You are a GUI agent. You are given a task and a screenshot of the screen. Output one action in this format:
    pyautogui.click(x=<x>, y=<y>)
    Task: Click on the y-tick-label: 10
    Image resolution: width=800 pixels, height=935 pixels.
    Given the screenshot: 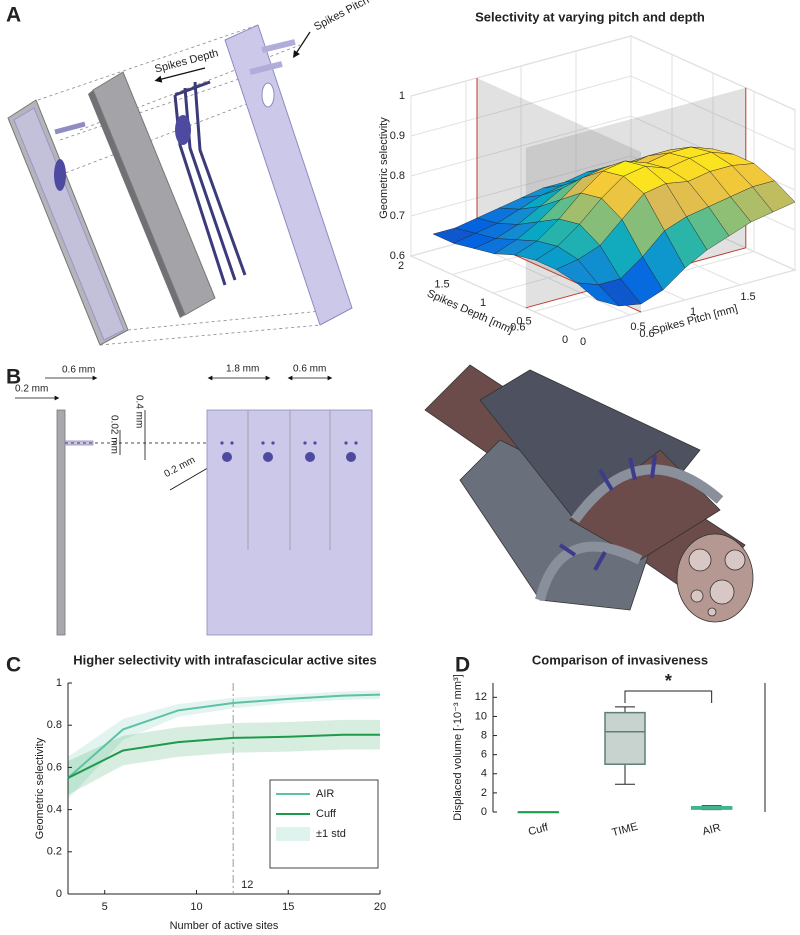 What is the action you would take?
    pyautogui.click(x=481, y=716)
    